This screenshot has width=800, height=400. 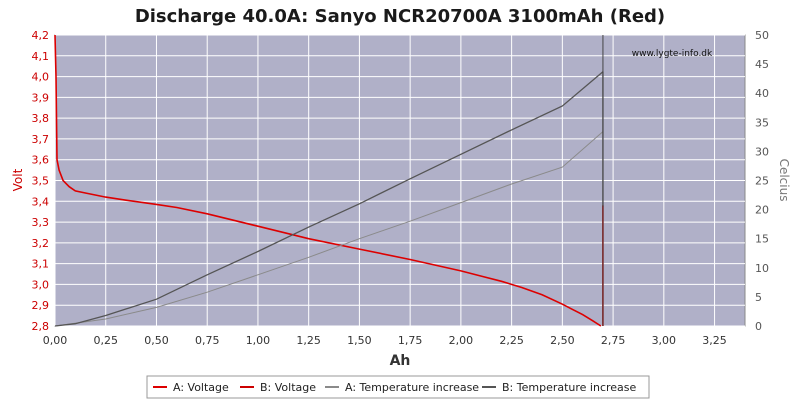 I want to click on y-left-axis-label: Volt, so click(x=18, y=179).